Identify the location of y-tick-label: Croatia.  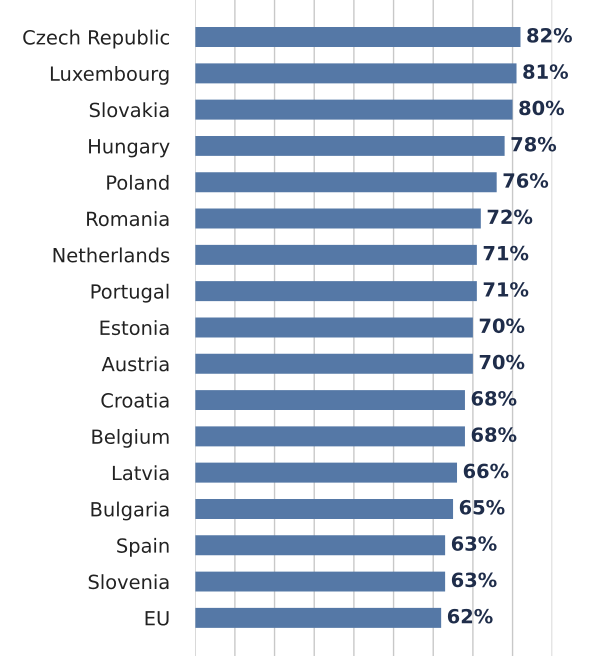
(134, 400).